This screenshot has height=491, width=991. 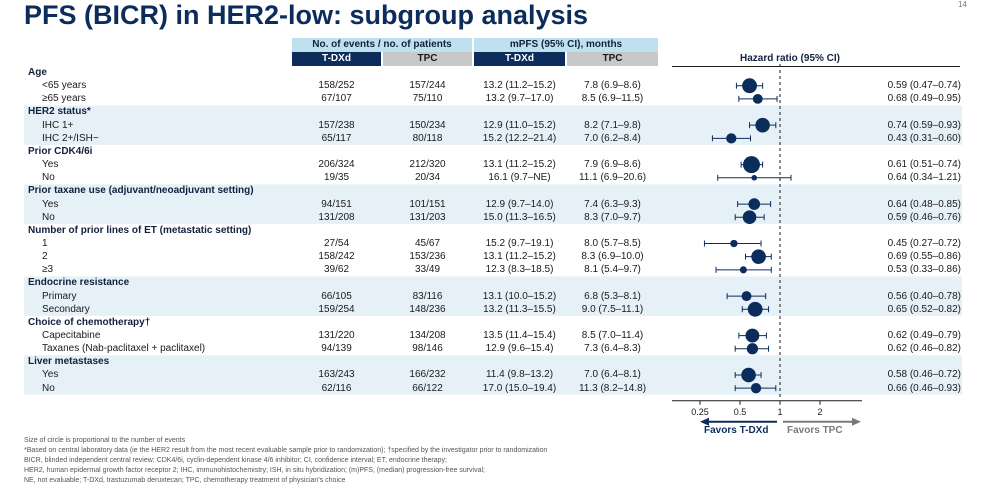 I want to click on mpfs-tdxd-cell: 12.9 (11.0–15.2), so click(x=519, y=125).